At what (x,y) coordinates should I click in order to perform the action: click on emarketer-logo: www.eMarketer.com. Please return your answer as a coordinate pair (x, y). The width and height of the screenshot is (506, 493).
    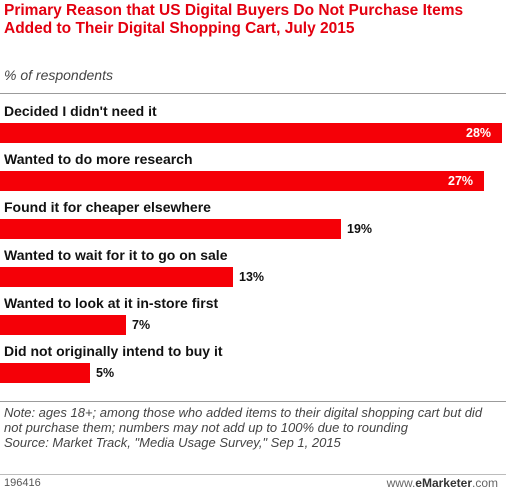
    Looking at the image, I should click on (442, 483).